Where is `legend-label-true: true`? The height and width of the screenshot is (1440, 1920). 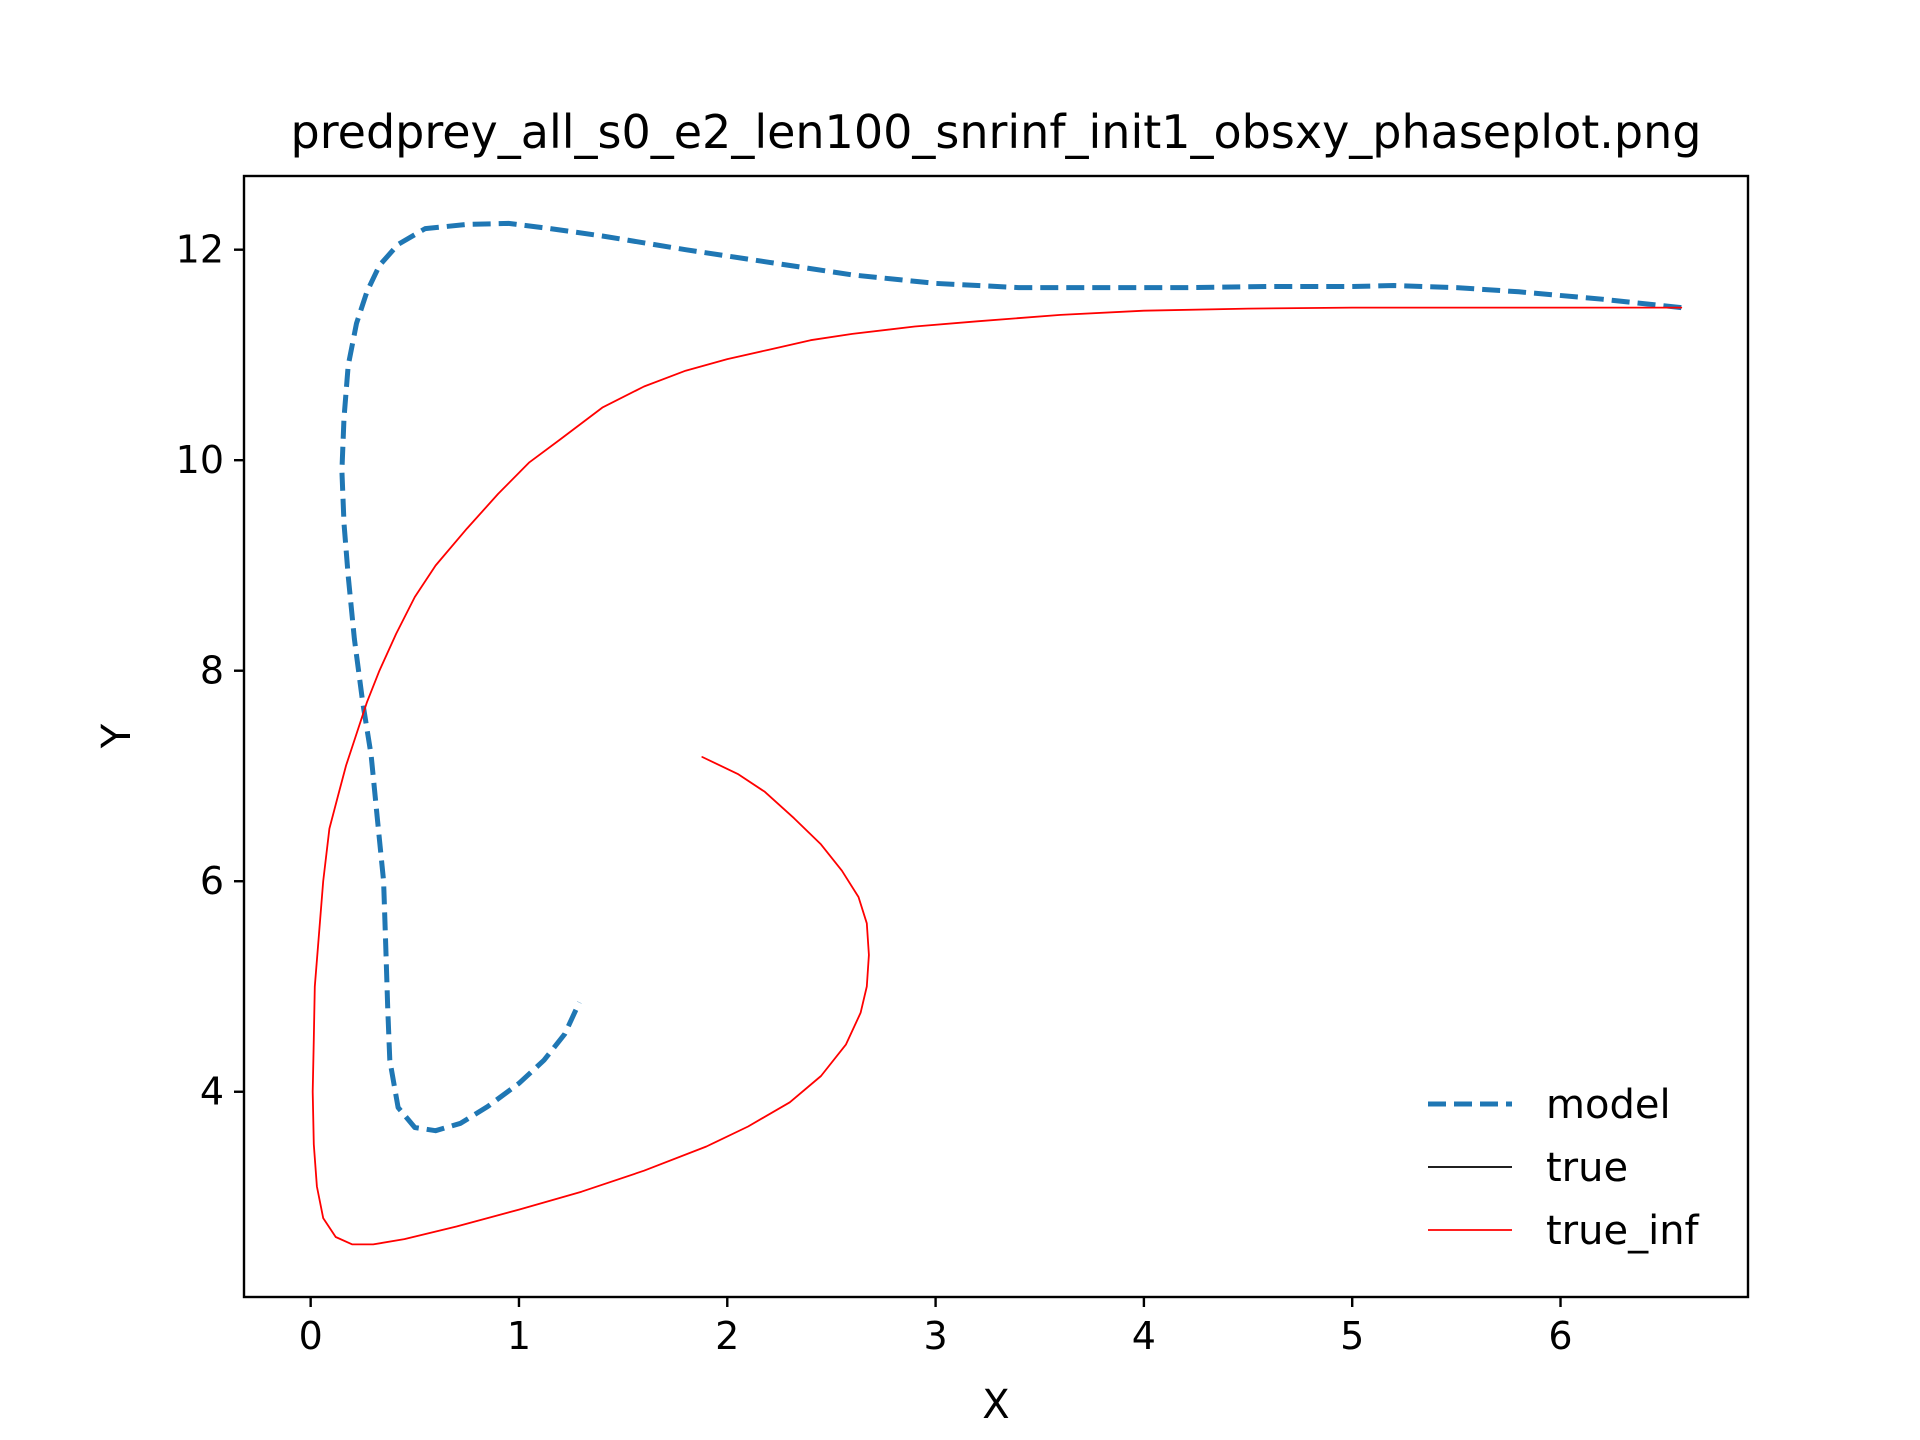
legend-label-true: true is located at coordinates (1587, 1168).